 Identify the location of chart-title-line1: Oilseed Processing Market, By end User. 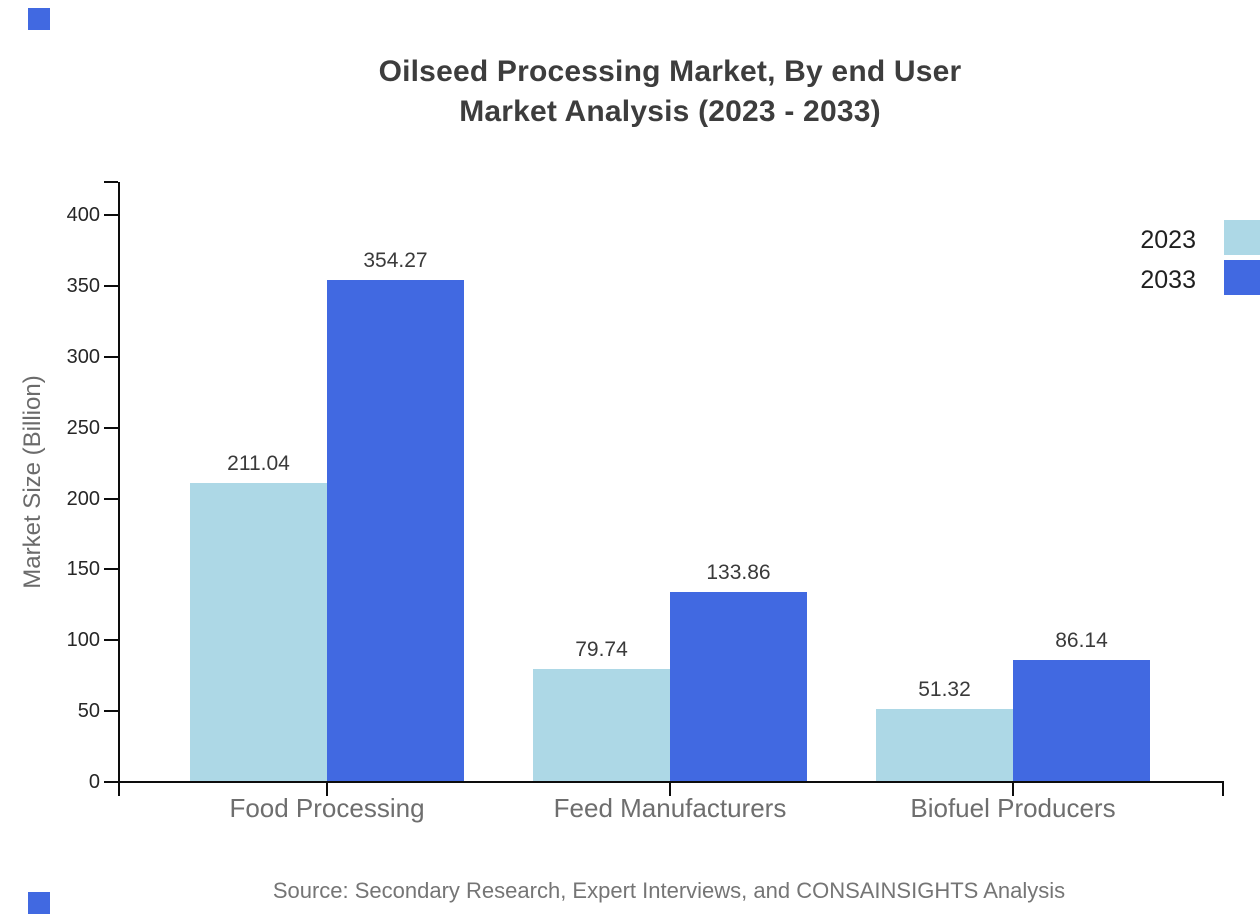
(670, 71).